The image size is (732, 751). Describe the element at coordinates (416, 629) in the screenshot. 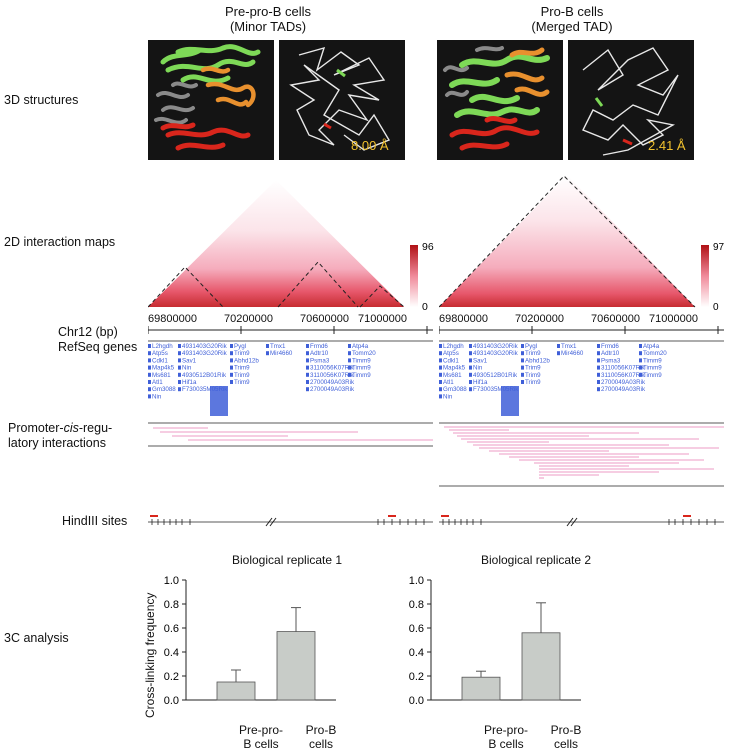

I see `chart2-ytick-label: 0.6` at that location.